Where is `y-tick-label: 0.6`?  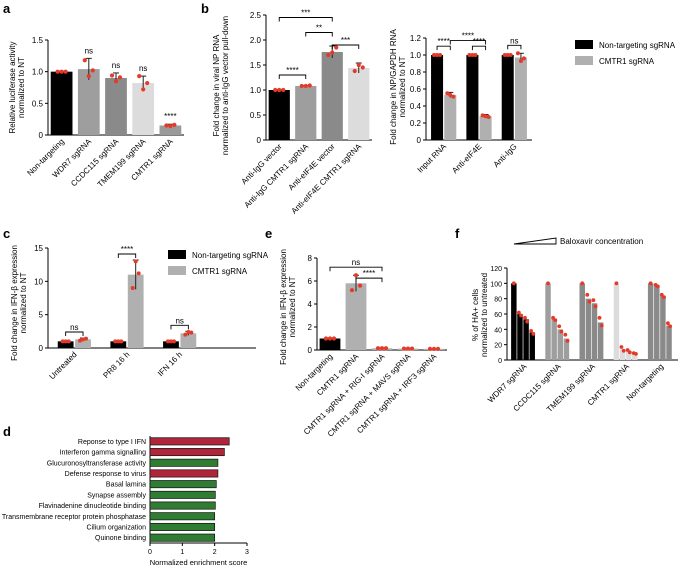
y-tick-label: 0.6 is located at coordinates (416, 89).